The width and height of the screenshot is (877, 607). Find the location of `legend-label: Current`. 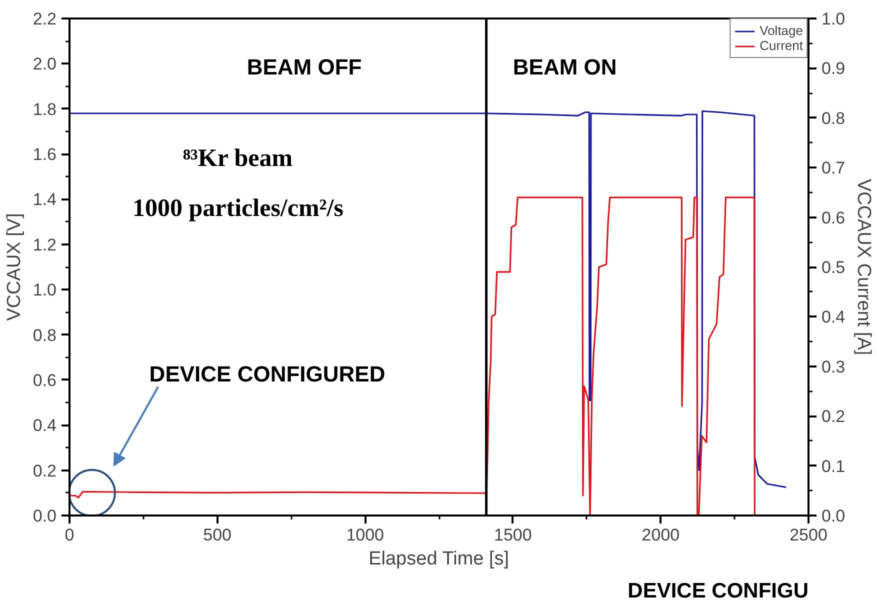

legend-label: Current is located at coordinates (781, 45).